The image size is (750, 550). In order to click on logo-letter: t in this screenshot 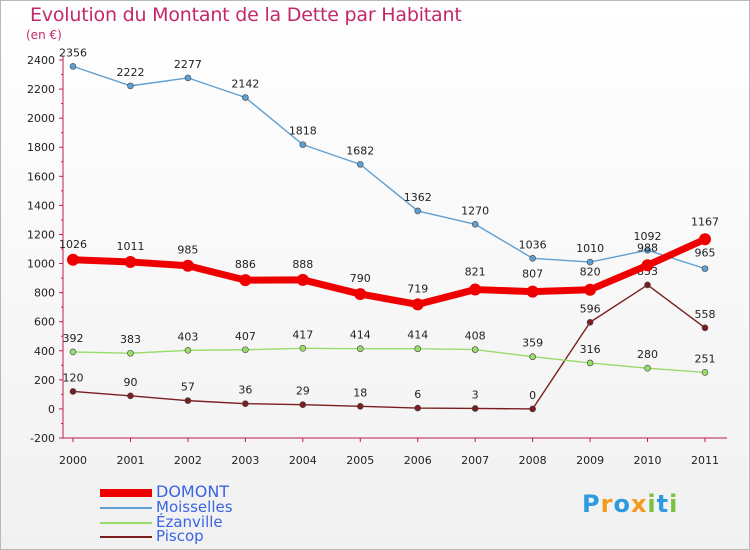, I will do `click(663, 504)`.